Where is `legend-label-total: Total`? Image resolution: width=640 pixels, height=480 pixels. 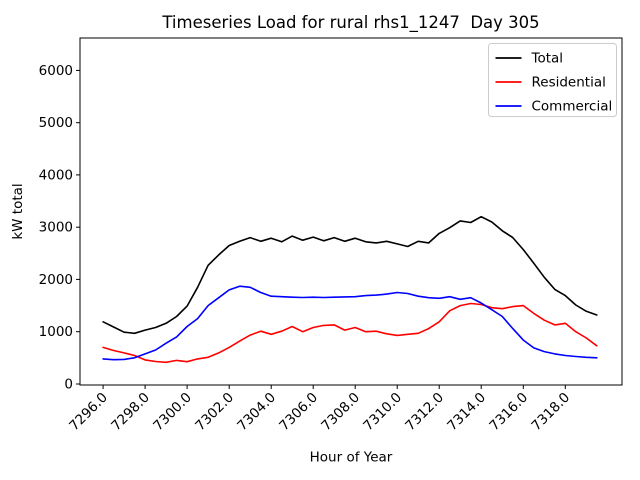
legend-label-total: Total is located at coordinates (547, 59).